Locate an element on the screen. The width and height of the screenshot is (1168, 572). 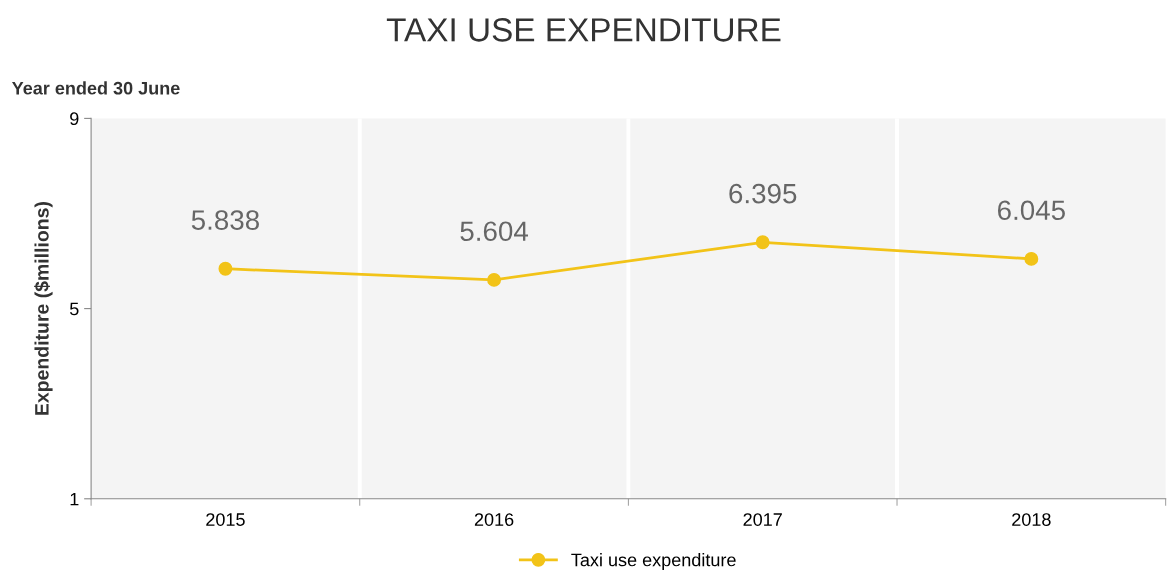
x-tick-label: 2018 is located at coordinates (1031, 519).